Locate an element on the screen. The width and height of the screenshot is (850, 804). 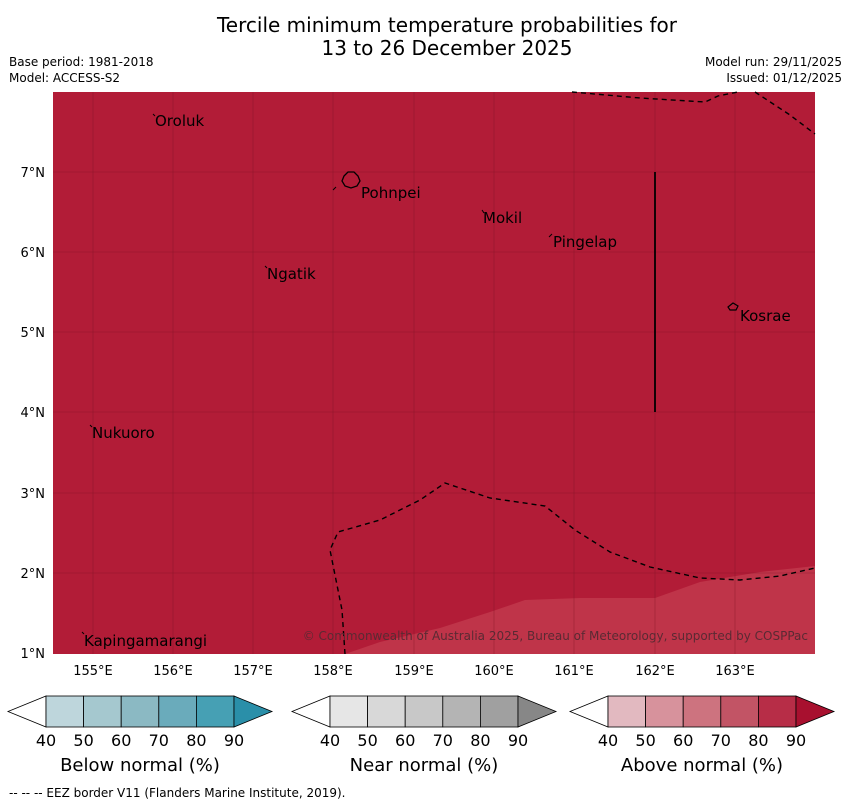
place-pohnpei: Pohnpei is located at coordinates (391, 193).